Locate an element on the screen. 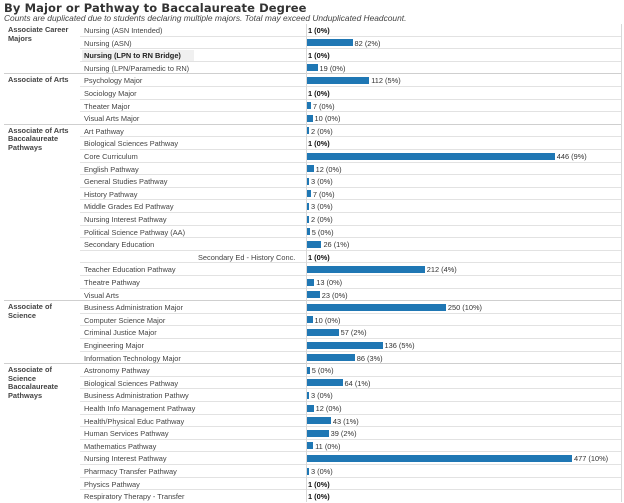 The height and width of the screenshot is (503, 624). table-row: Core Curriculum 446 (9%) is located at coordinates (311, 156).